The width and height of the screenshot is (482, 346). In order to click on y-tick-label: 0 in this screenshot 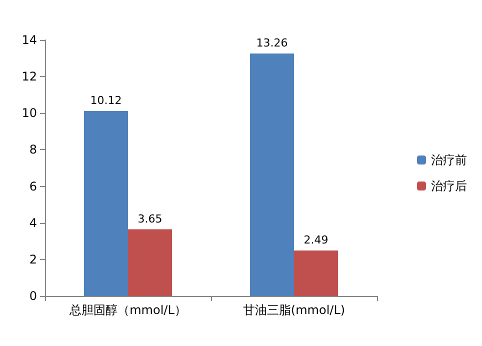, I will do `click(33, 296)`.